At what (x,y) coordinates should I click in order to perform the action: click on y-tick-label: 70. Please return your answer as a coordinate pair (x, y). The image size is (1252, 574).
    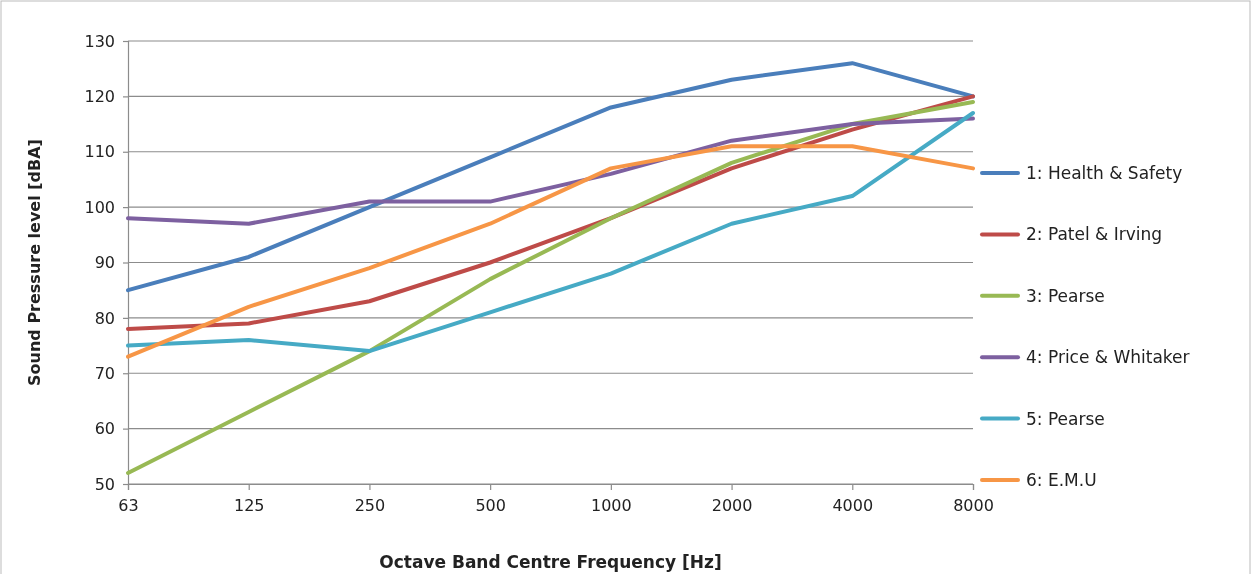
    Looking at the image, I should click on (104, 373).